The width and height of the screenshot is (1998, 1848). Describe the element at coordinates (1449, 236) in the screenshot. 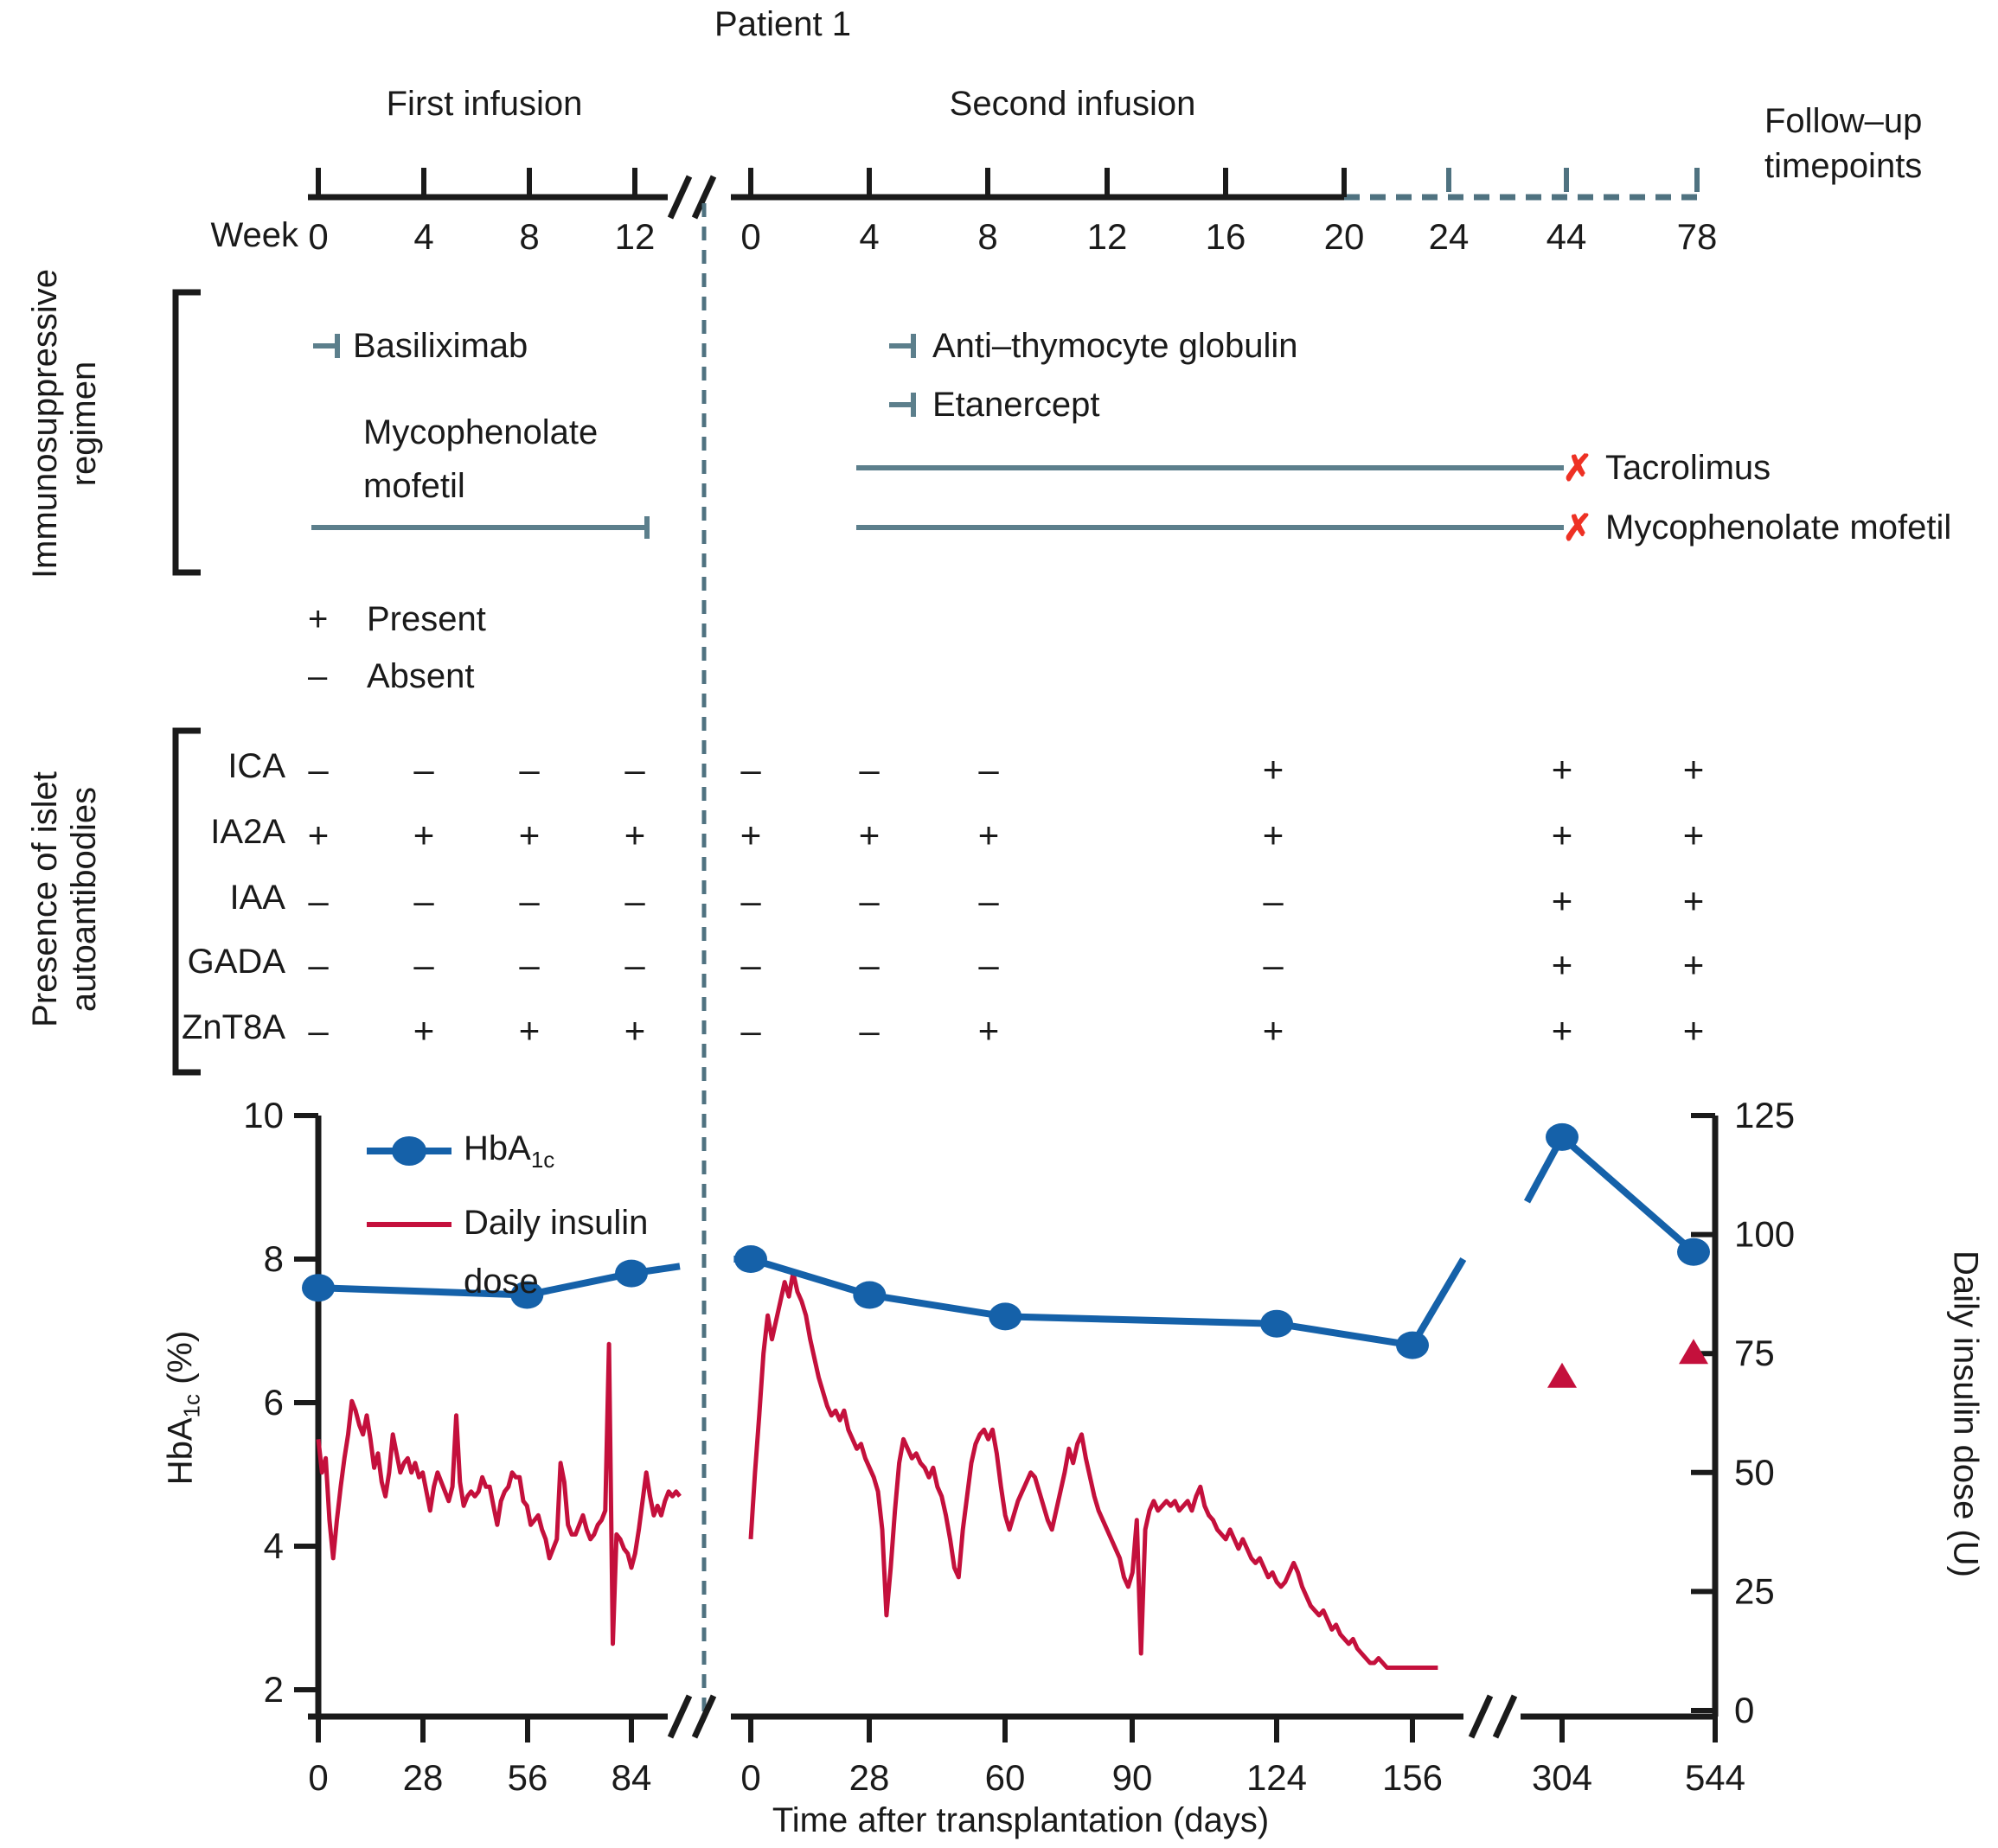

I see `week-tick-label: 24` at that location.